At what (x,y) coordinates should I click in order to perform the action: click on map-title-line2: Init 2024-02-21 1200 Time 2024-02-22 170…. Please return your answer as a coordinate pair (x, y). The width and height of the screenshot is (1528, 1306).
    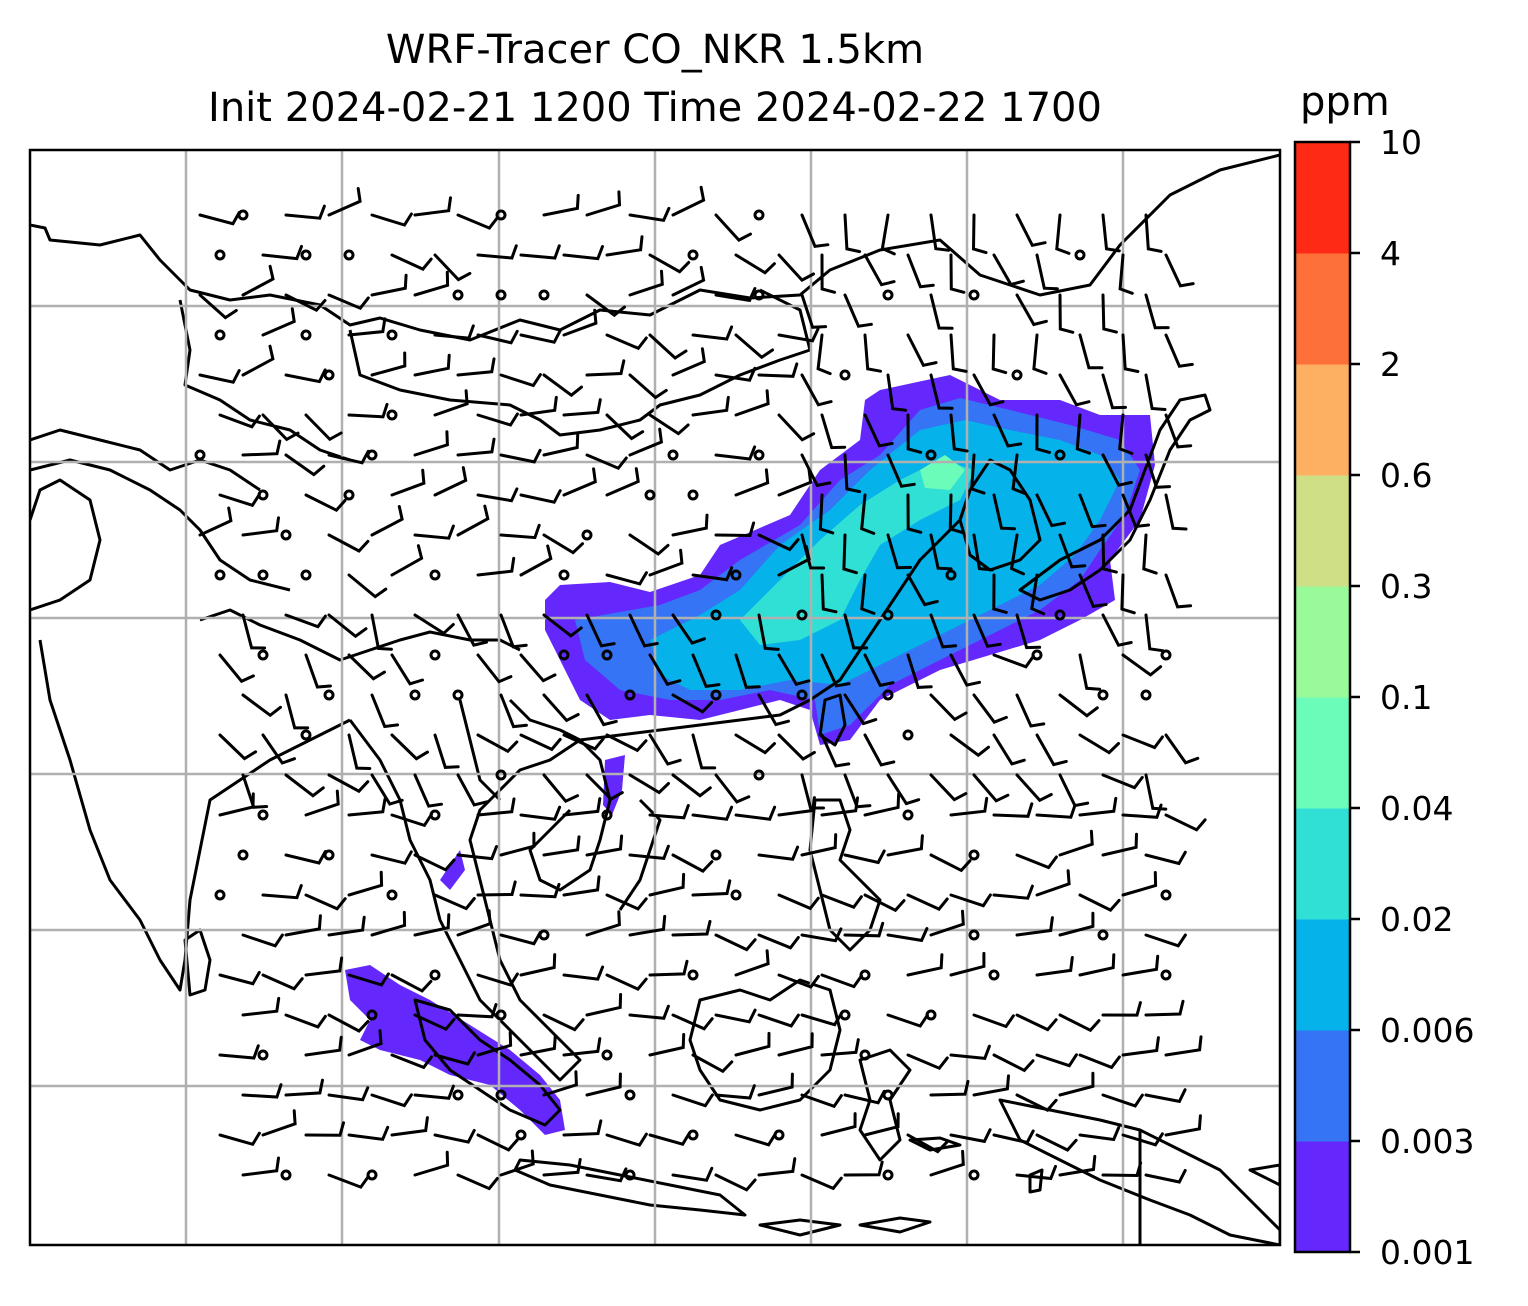
    Looking at the image, I should click on (655, 108).